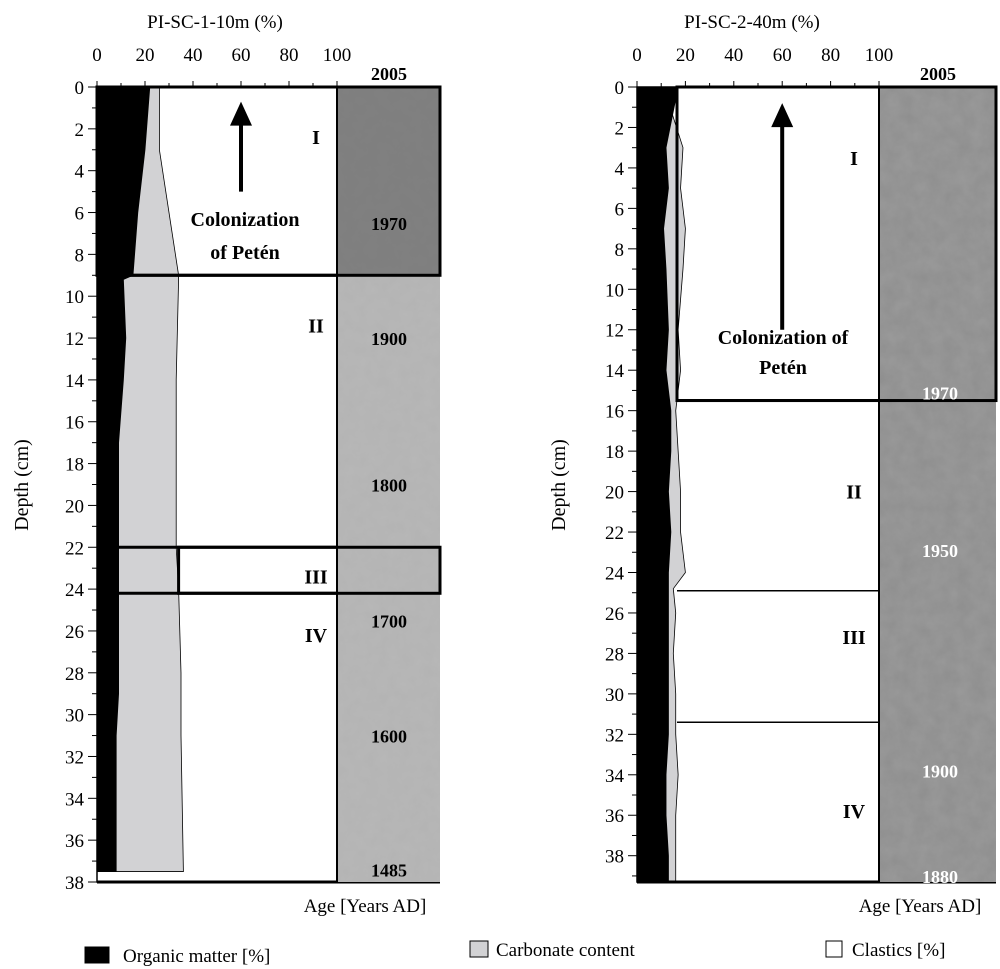 This screenshot has width=1000, height=969. What do you see at coordinates (388, 181) in the screenshot?
I see `core-photo-dark-zone` at bounding box center [388, 181].